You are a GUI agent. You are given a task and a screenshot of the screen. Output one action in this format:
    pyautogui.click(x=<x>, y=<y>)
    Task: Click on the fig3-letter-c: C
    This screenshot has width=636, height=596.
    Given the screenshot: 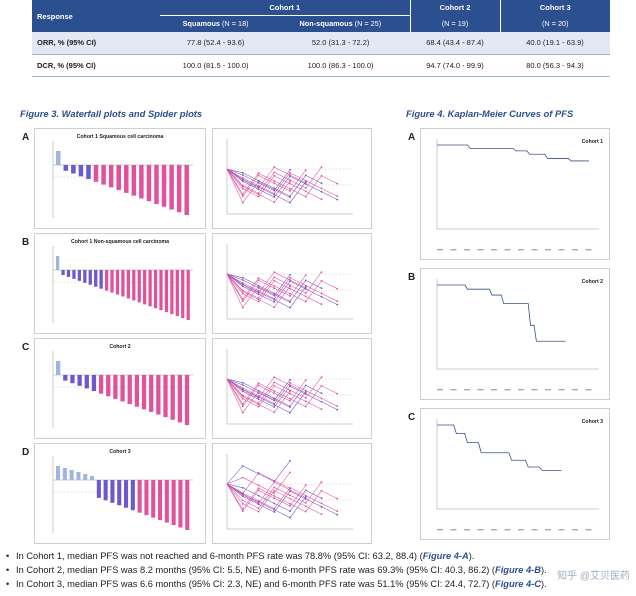 What is the action you would take?
    pyautogui.click(x=26, y=347)
    